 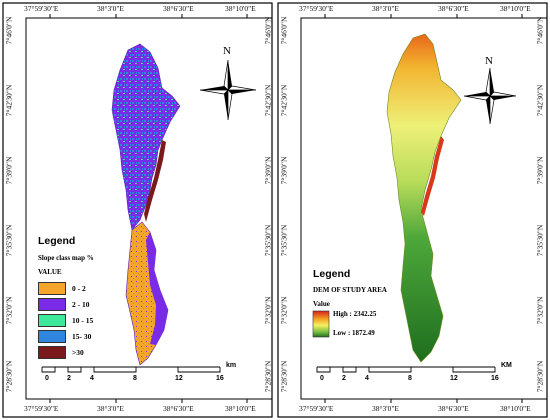 I want to click on legend-subtitle: DEM OF STUDY AREA, so click(x=350, y=290).